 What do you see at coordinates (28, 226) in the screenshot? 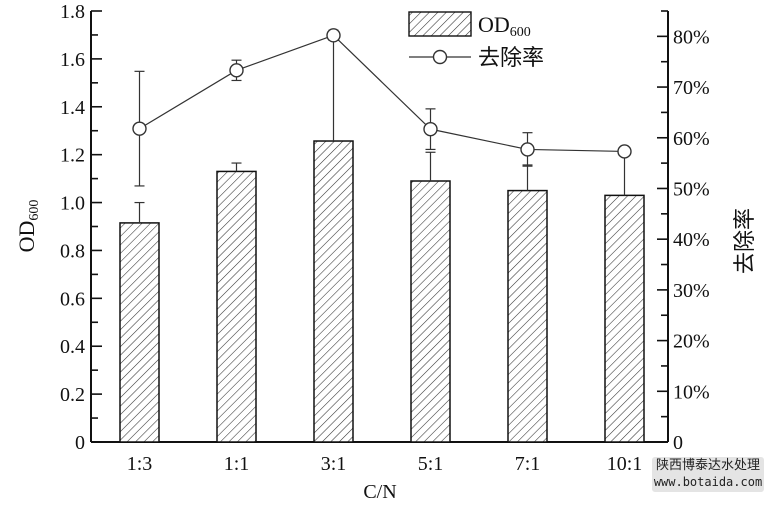
I see `y-axis-label: OD600` at bounding box center [28, 226].